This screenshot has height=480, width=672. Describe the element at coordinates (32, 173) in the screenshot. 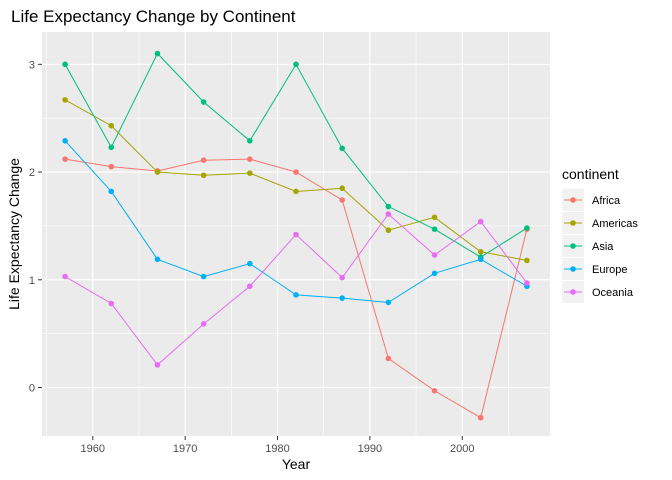

I see `y-tick-label: 2` at that location.